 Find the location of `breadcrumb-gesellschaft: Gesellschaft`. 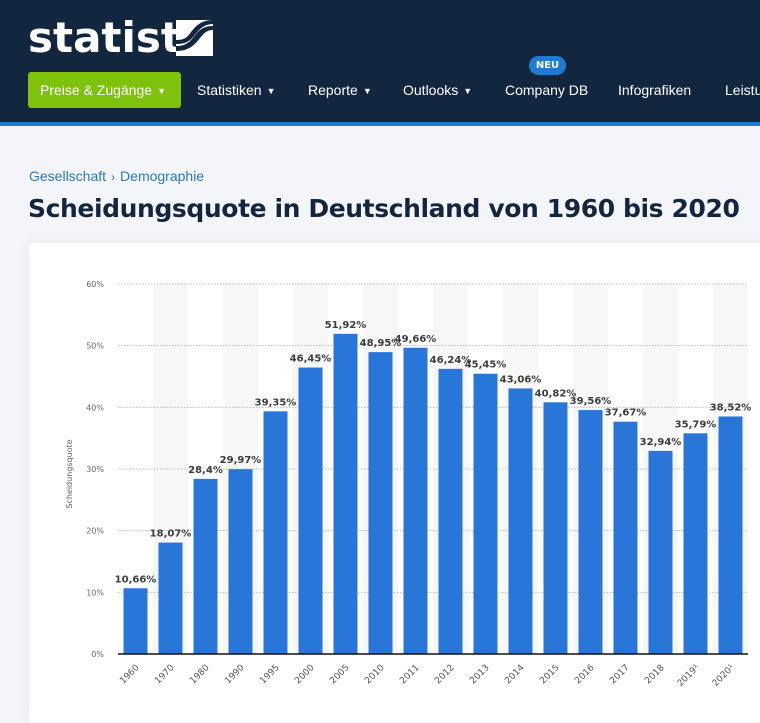

breadcrumb-gesellschaft: Gesellschaft is located at coordinates (68, 176).